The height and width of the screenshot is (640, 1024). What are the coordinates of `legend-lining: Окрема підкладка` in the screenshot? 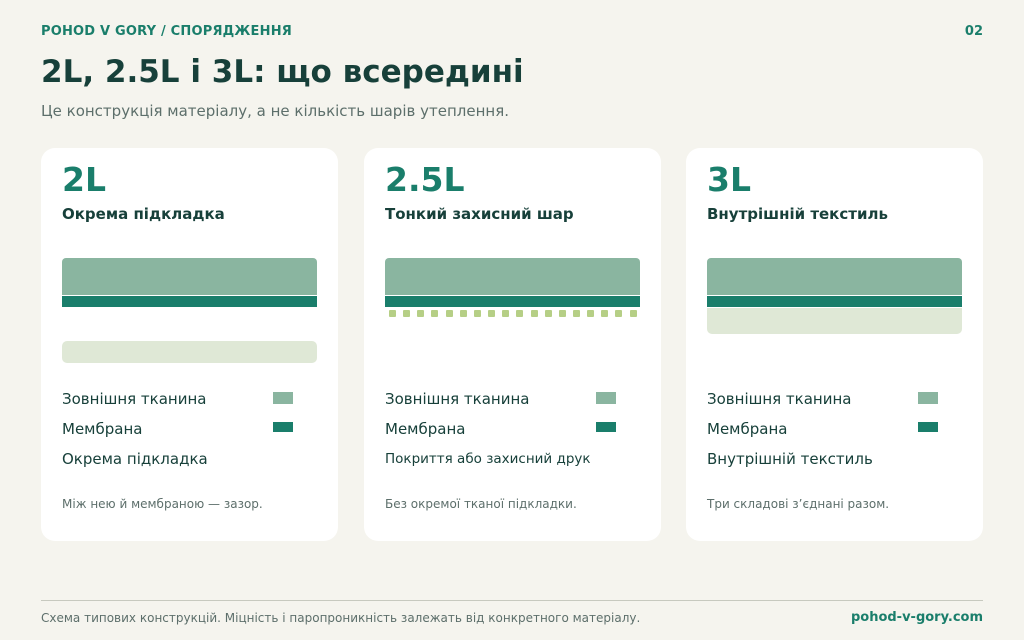 It's located at (135, 459).